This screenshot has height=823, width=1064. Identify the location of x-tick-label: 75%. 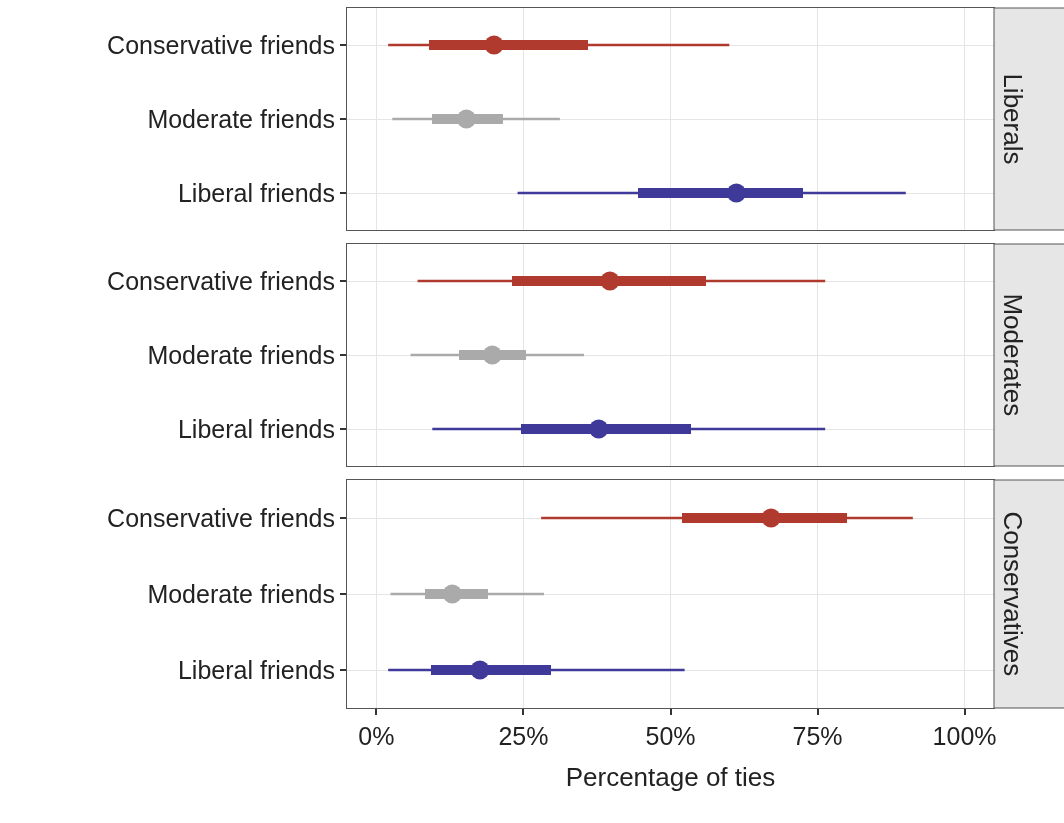
(817, 736).